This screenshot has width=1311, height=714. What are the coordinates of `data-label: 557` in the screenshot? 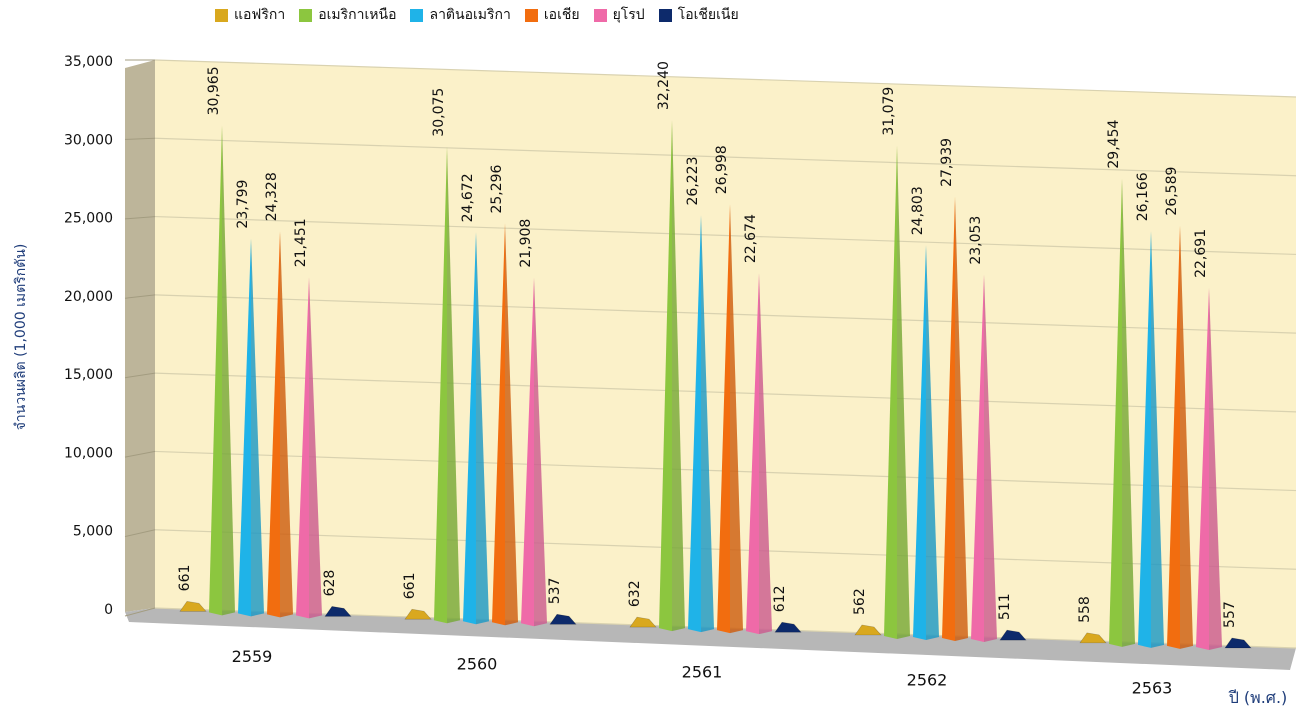 It's located at (1230, 614).